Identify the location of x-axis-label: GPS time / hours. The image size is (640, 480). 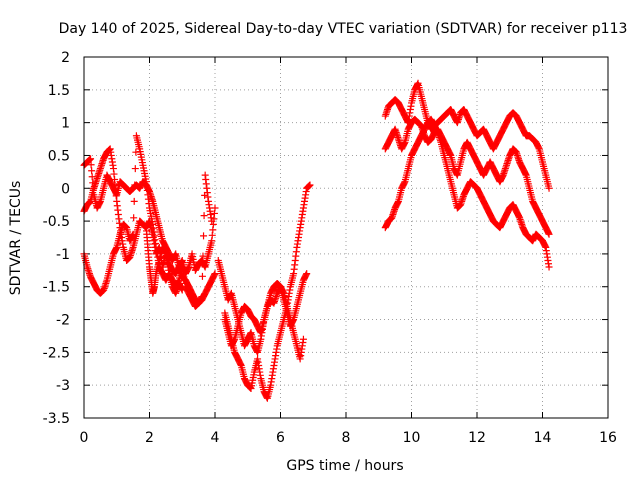
(344, 466).